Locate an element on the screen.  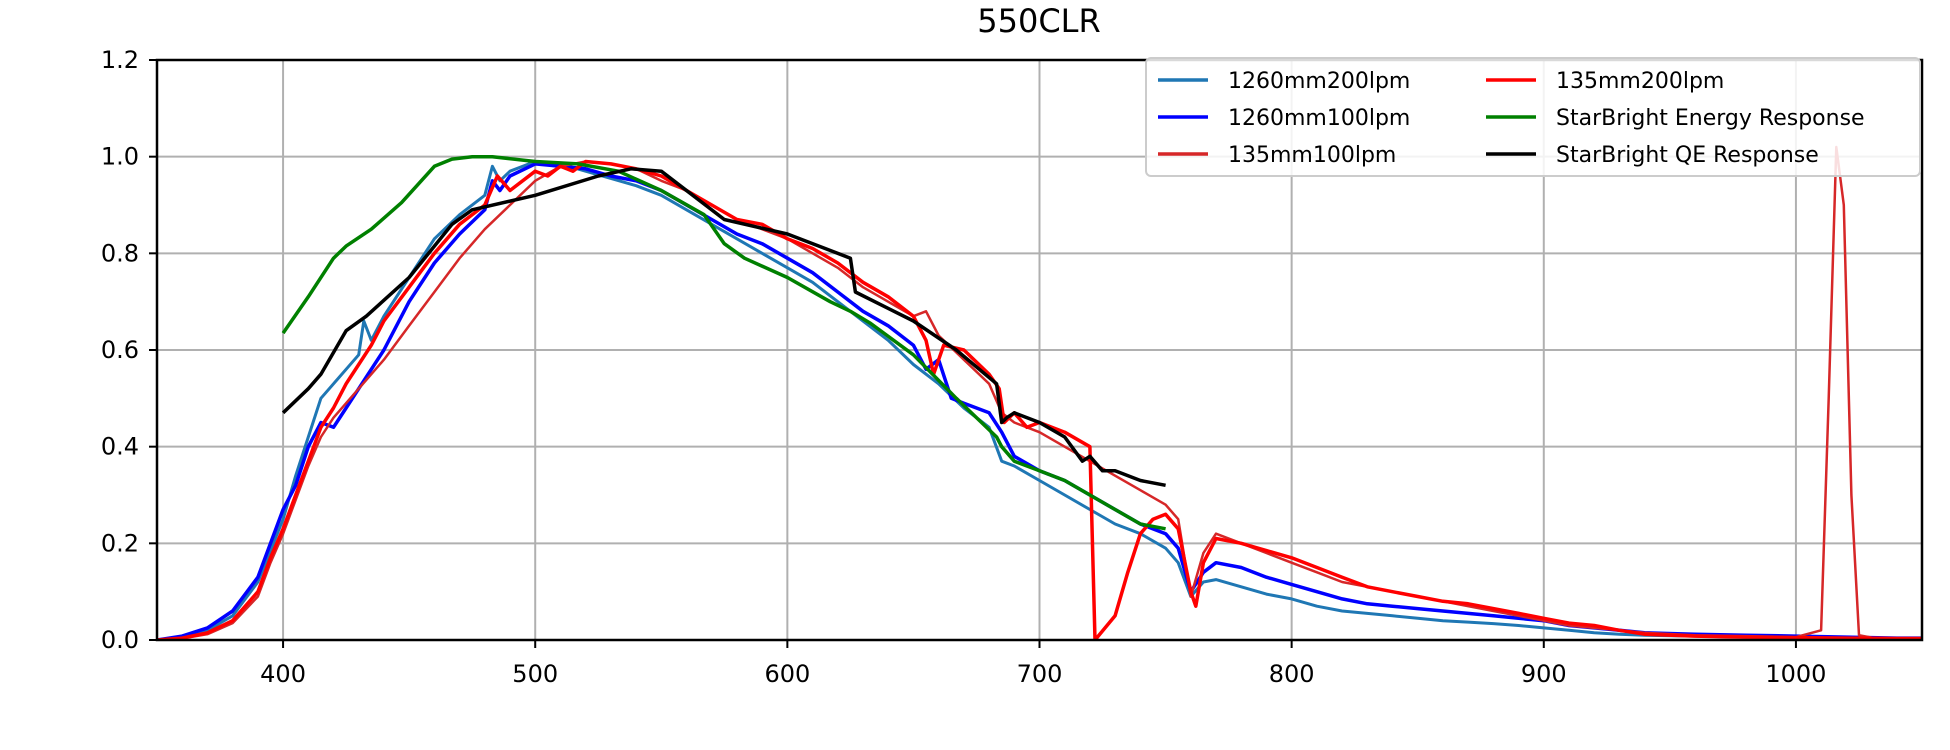
legend-label: 135mm100lpm is located at coordinates (1312, 155).